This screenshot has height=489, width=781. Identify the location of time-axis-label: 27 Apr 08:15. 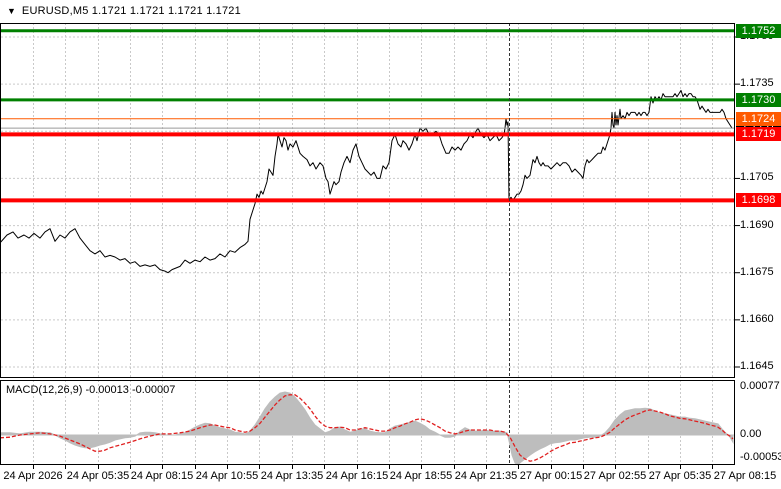
(745, 476).